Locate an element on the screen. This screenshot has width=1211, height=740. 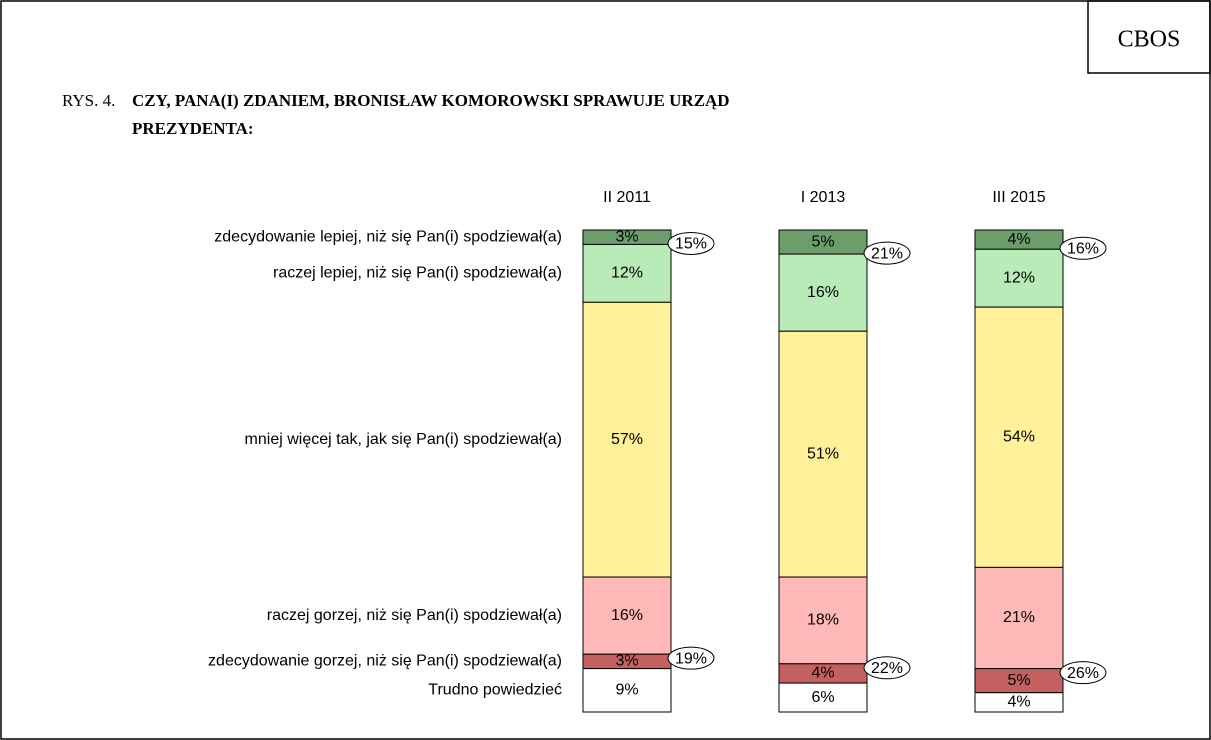
source-label: CBOS is located at coordinates (1149, 40).